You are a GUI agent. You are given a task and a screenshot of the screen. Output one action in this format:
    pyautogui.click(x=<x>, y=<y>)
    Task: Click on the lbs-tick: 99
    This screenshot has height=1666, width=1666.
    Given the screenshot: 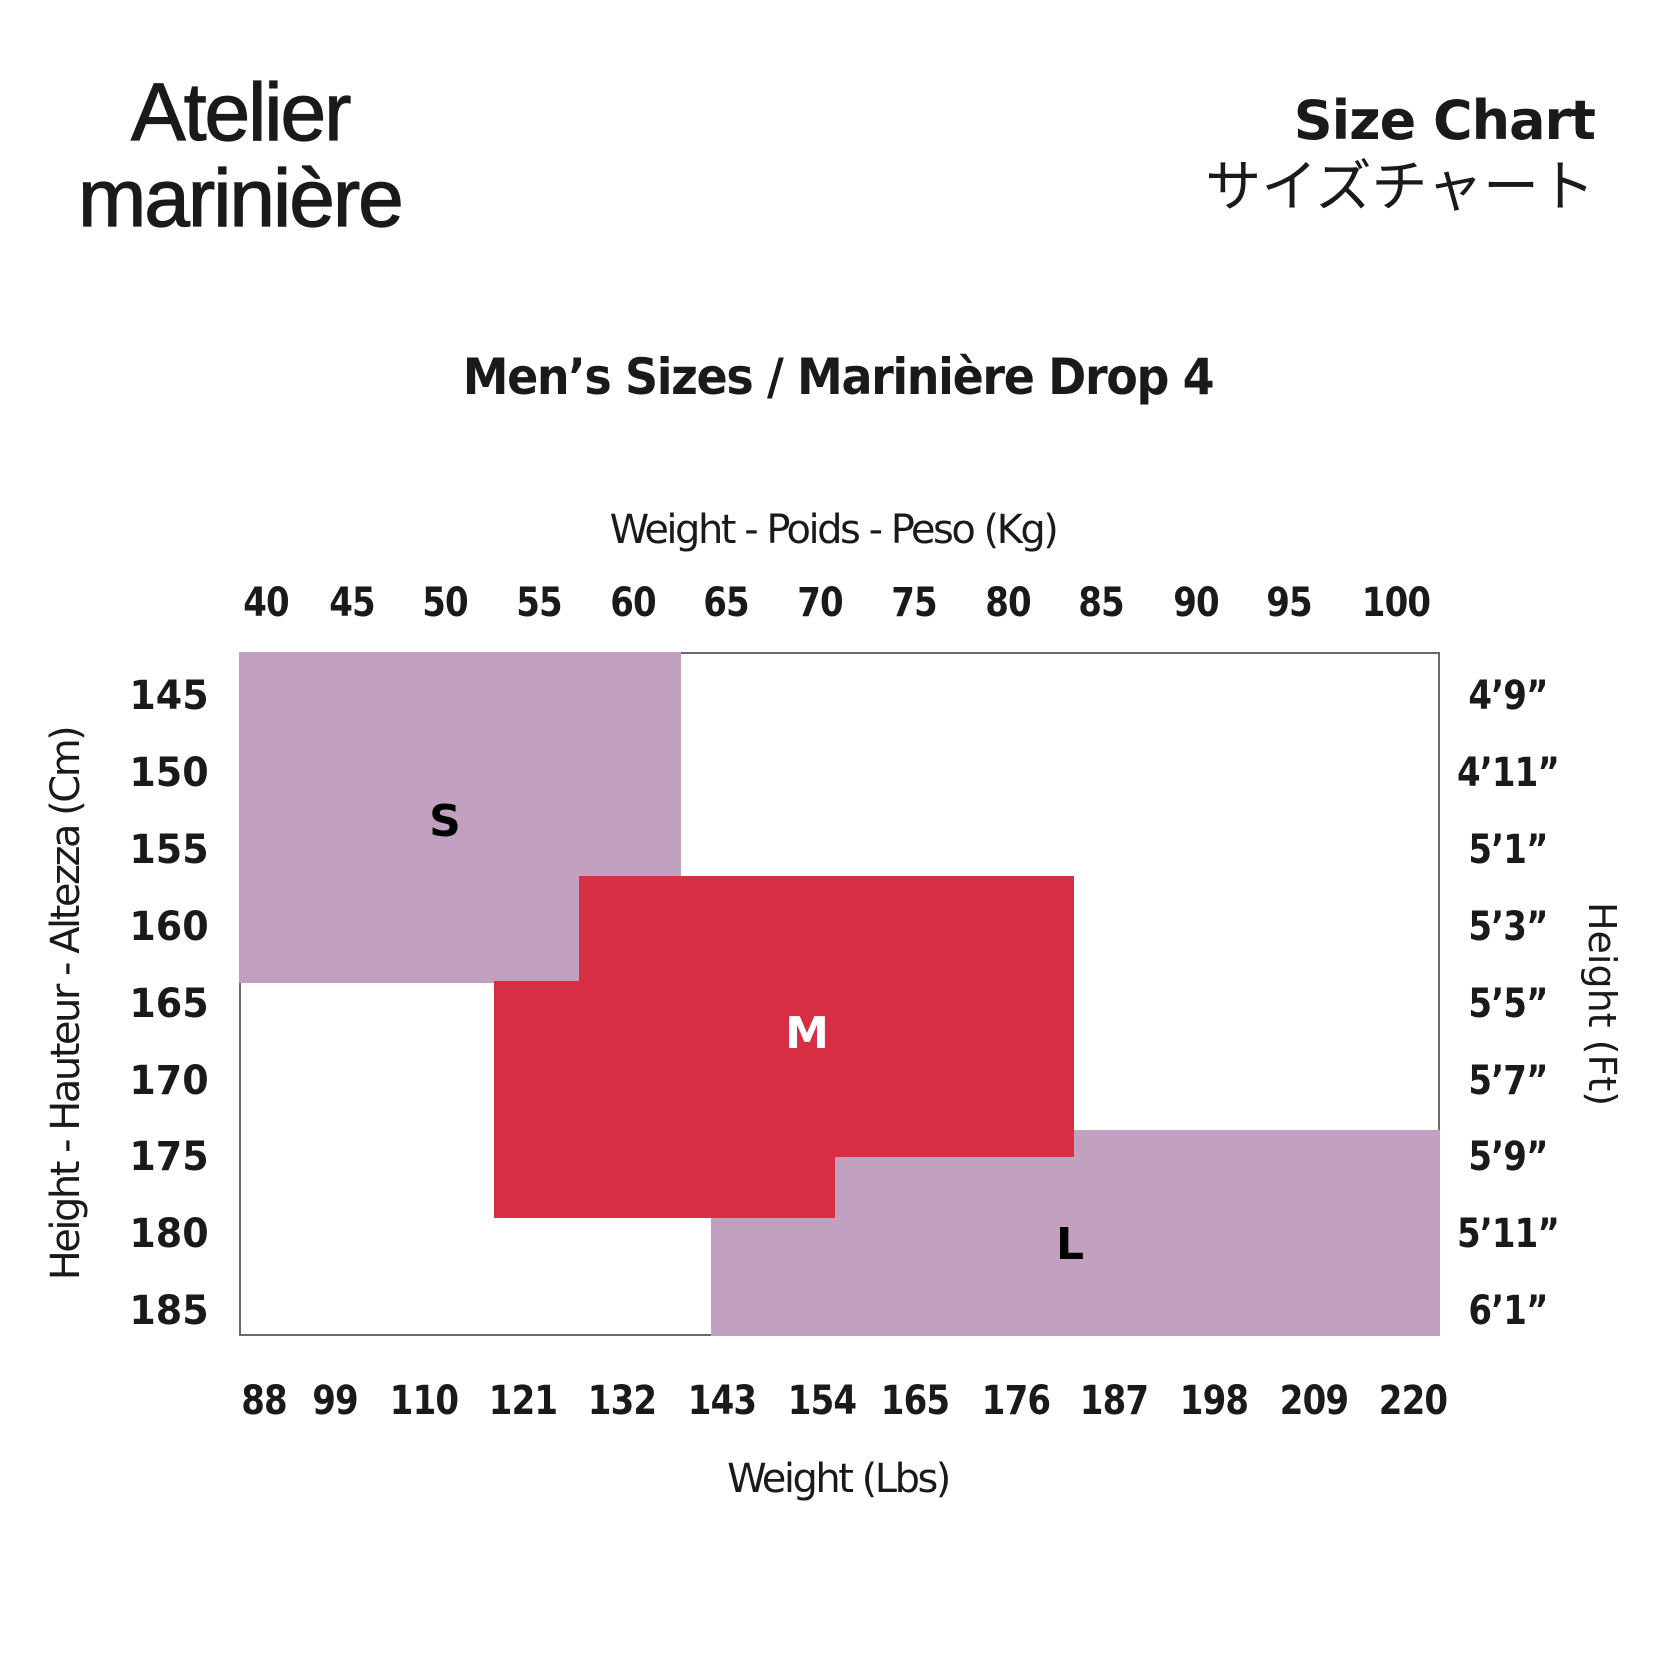 What is the action you would take?
    pyautogui.click(x=335, y=1401)
    